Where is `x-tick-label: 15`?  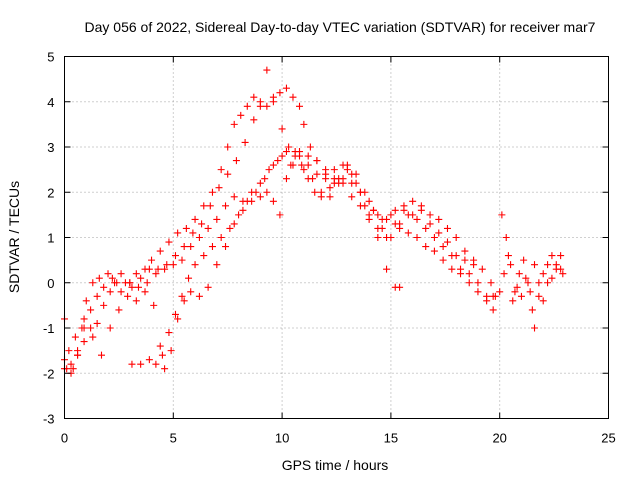
x-tick-label: 15 is located at coordinates (391, 438).